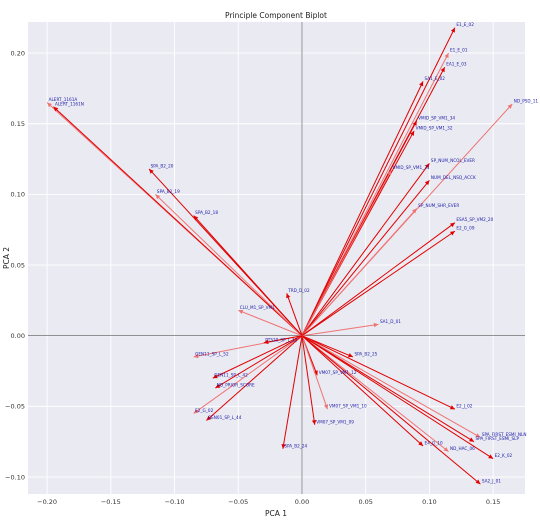  What do you see at coordinates (491, 481) in the screenshot?
I see `loading-label: SA2_J_01` at bounding box center [491, 481].